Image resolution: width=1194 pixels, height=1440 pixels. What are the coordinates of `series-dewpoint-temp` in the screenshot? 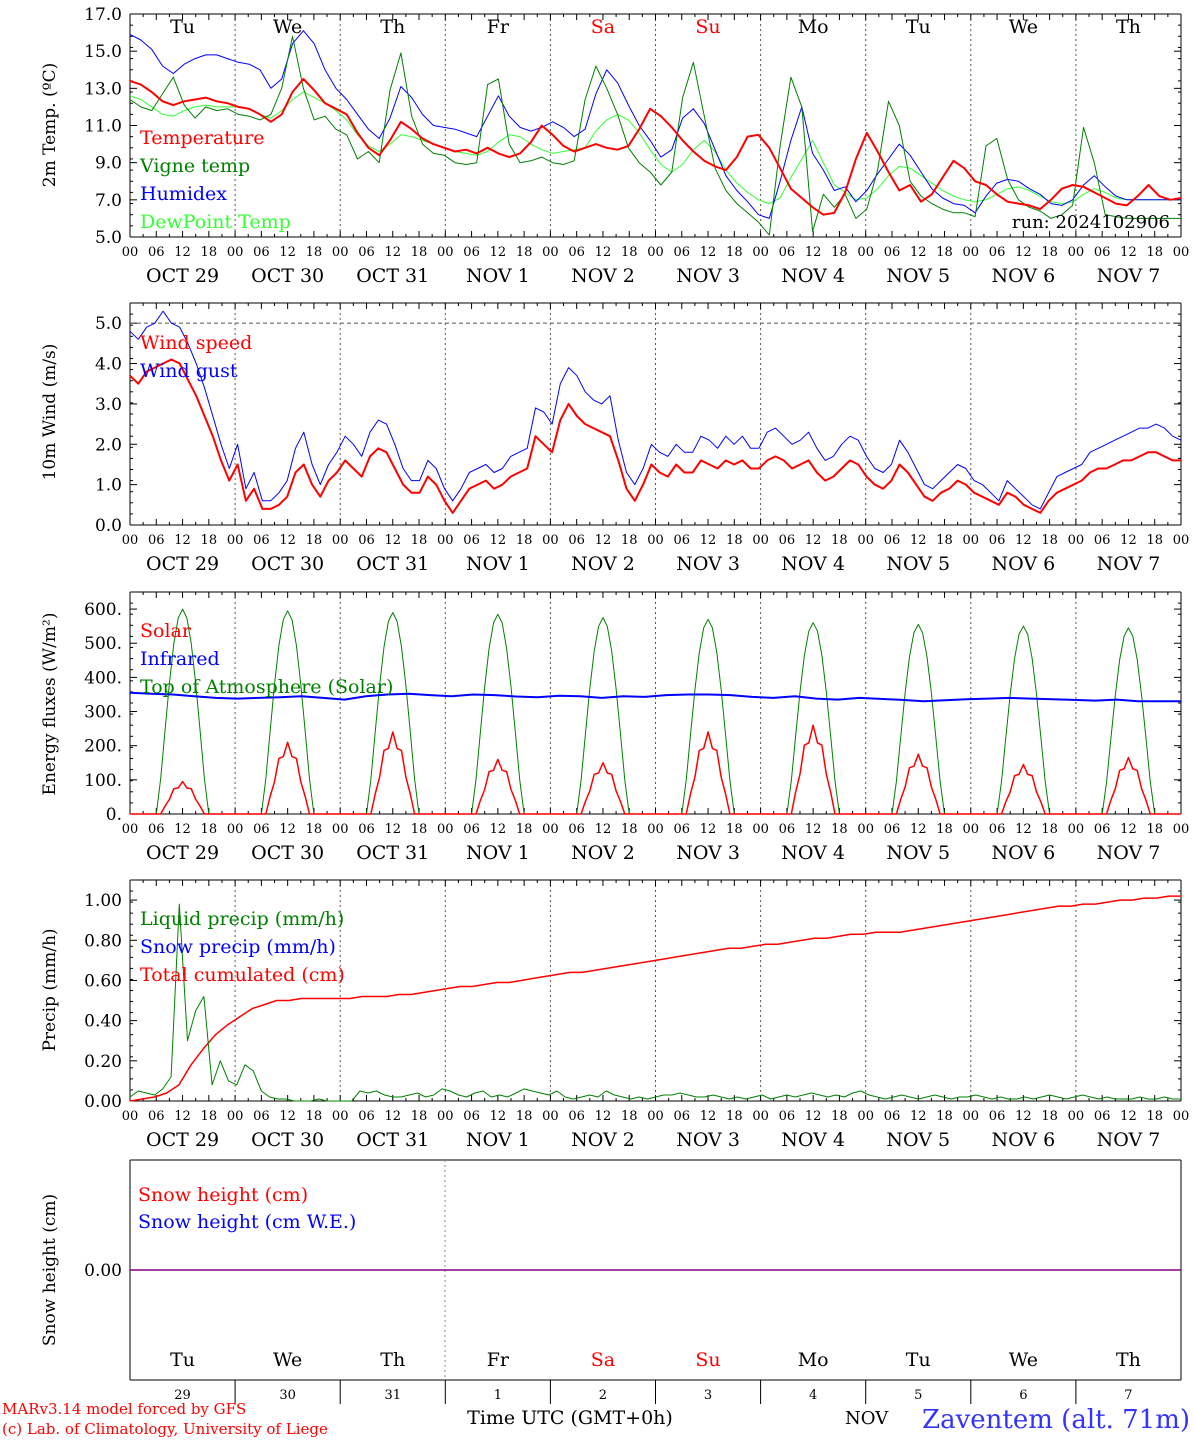 It's located at (655, 148).